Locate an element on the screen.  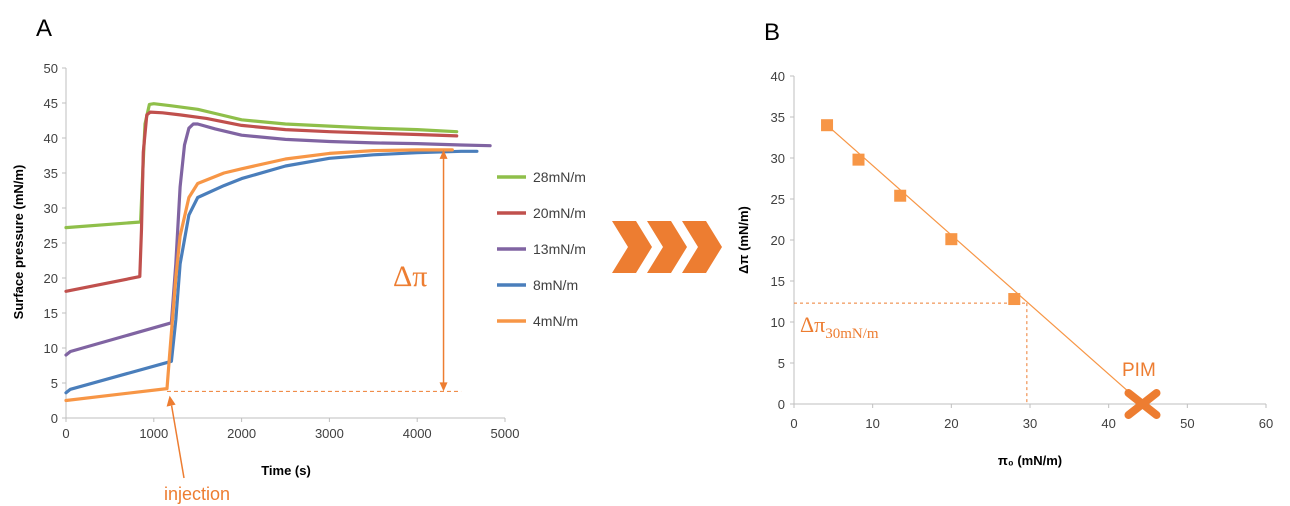
x-tick-label: 30 is located at coordinates (1030, 423).